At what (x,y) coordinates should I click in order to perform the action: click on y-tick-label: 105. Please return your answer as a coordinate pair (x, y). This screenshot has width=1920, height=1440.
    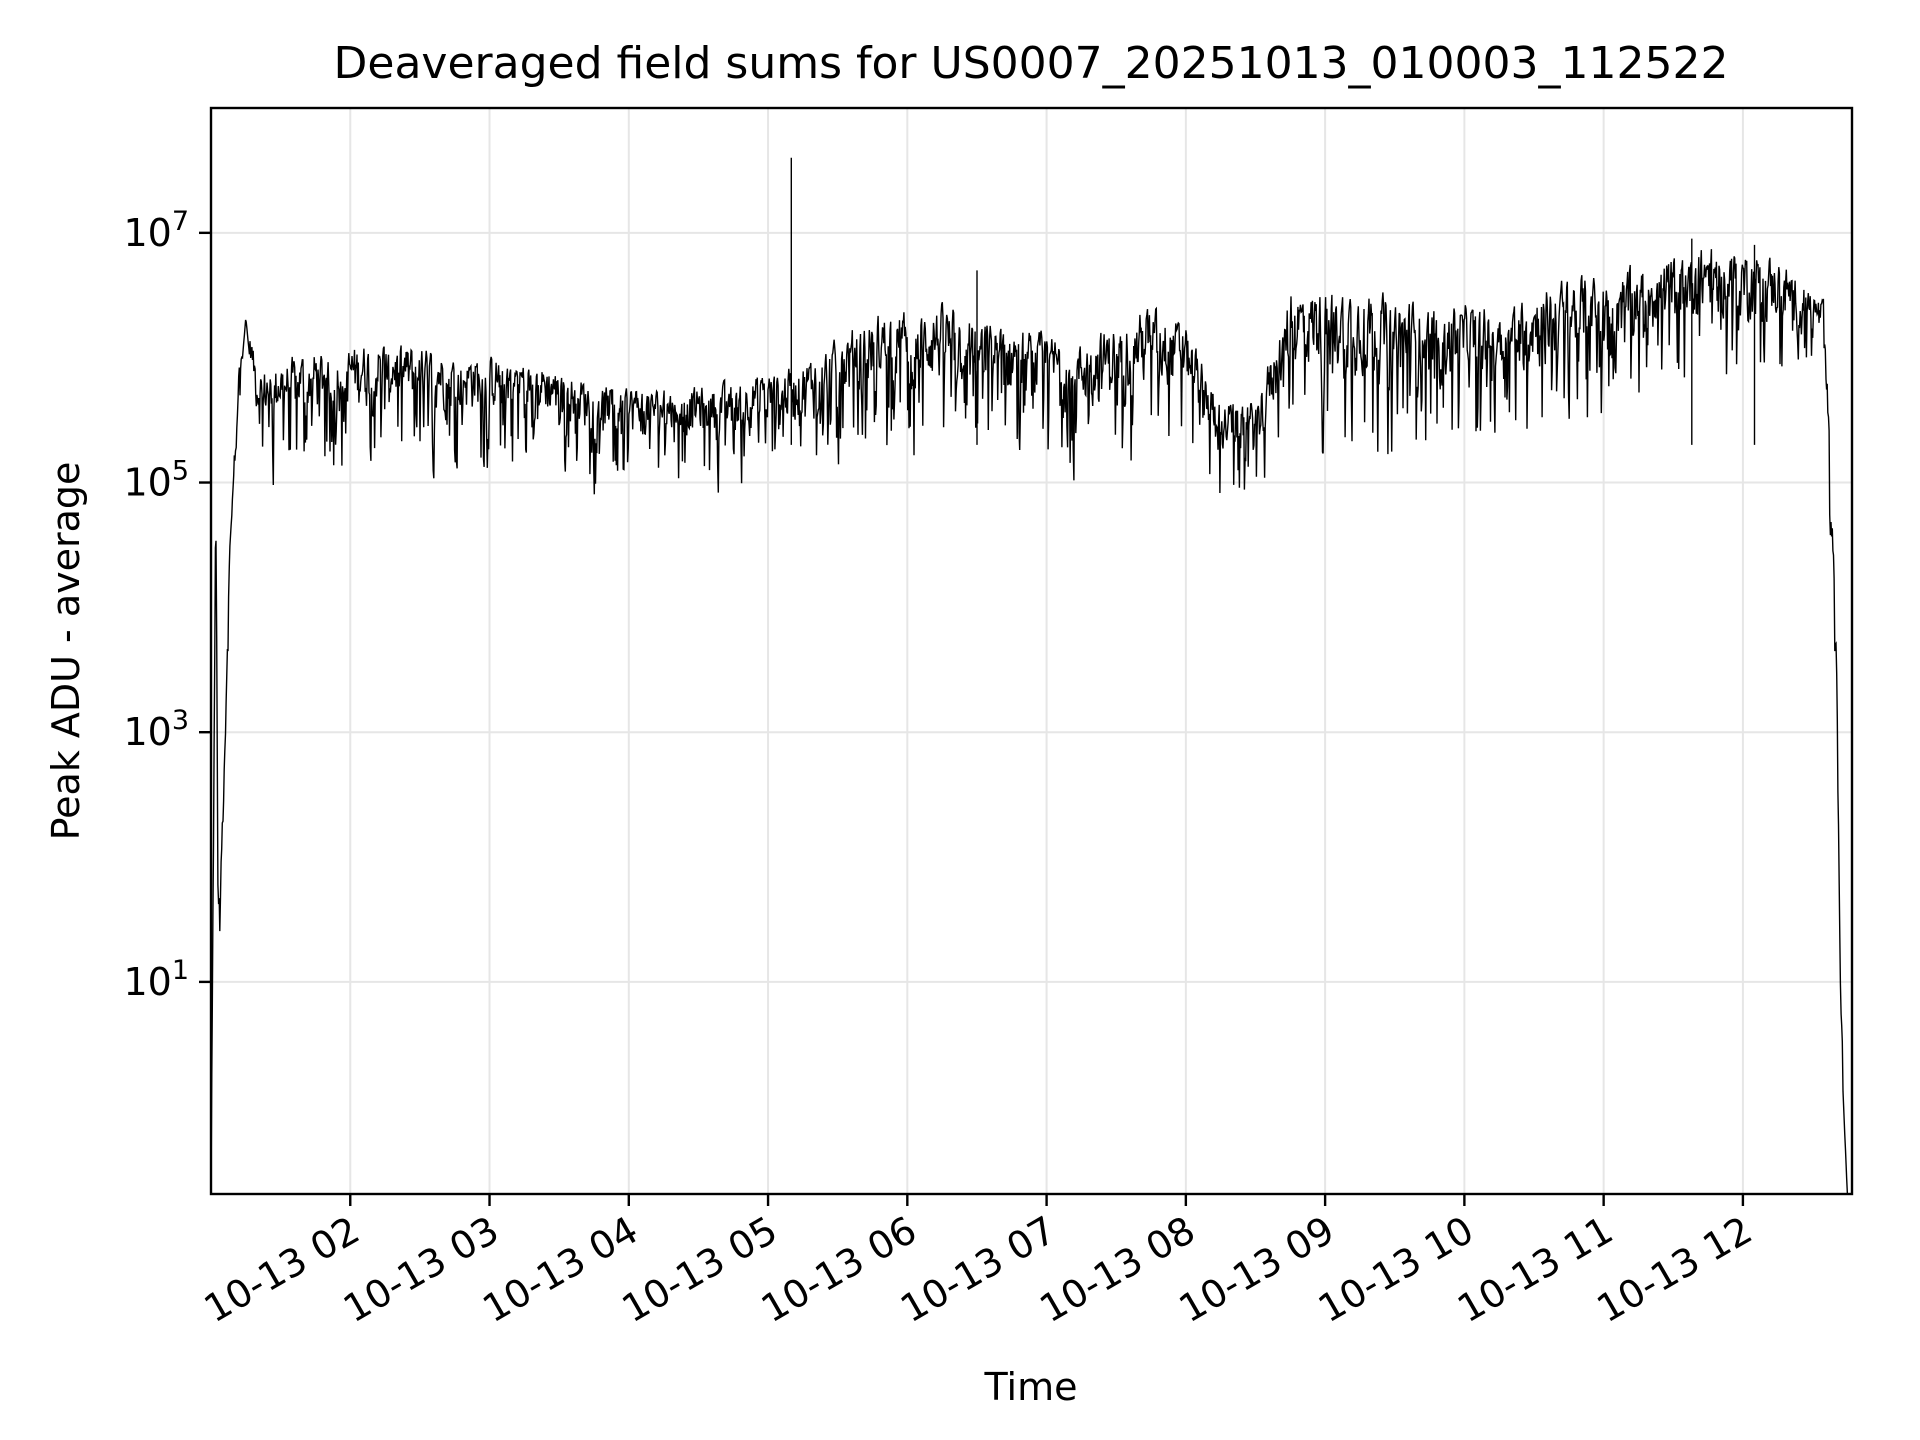
    Looking at the image, I should click on (156, 480).